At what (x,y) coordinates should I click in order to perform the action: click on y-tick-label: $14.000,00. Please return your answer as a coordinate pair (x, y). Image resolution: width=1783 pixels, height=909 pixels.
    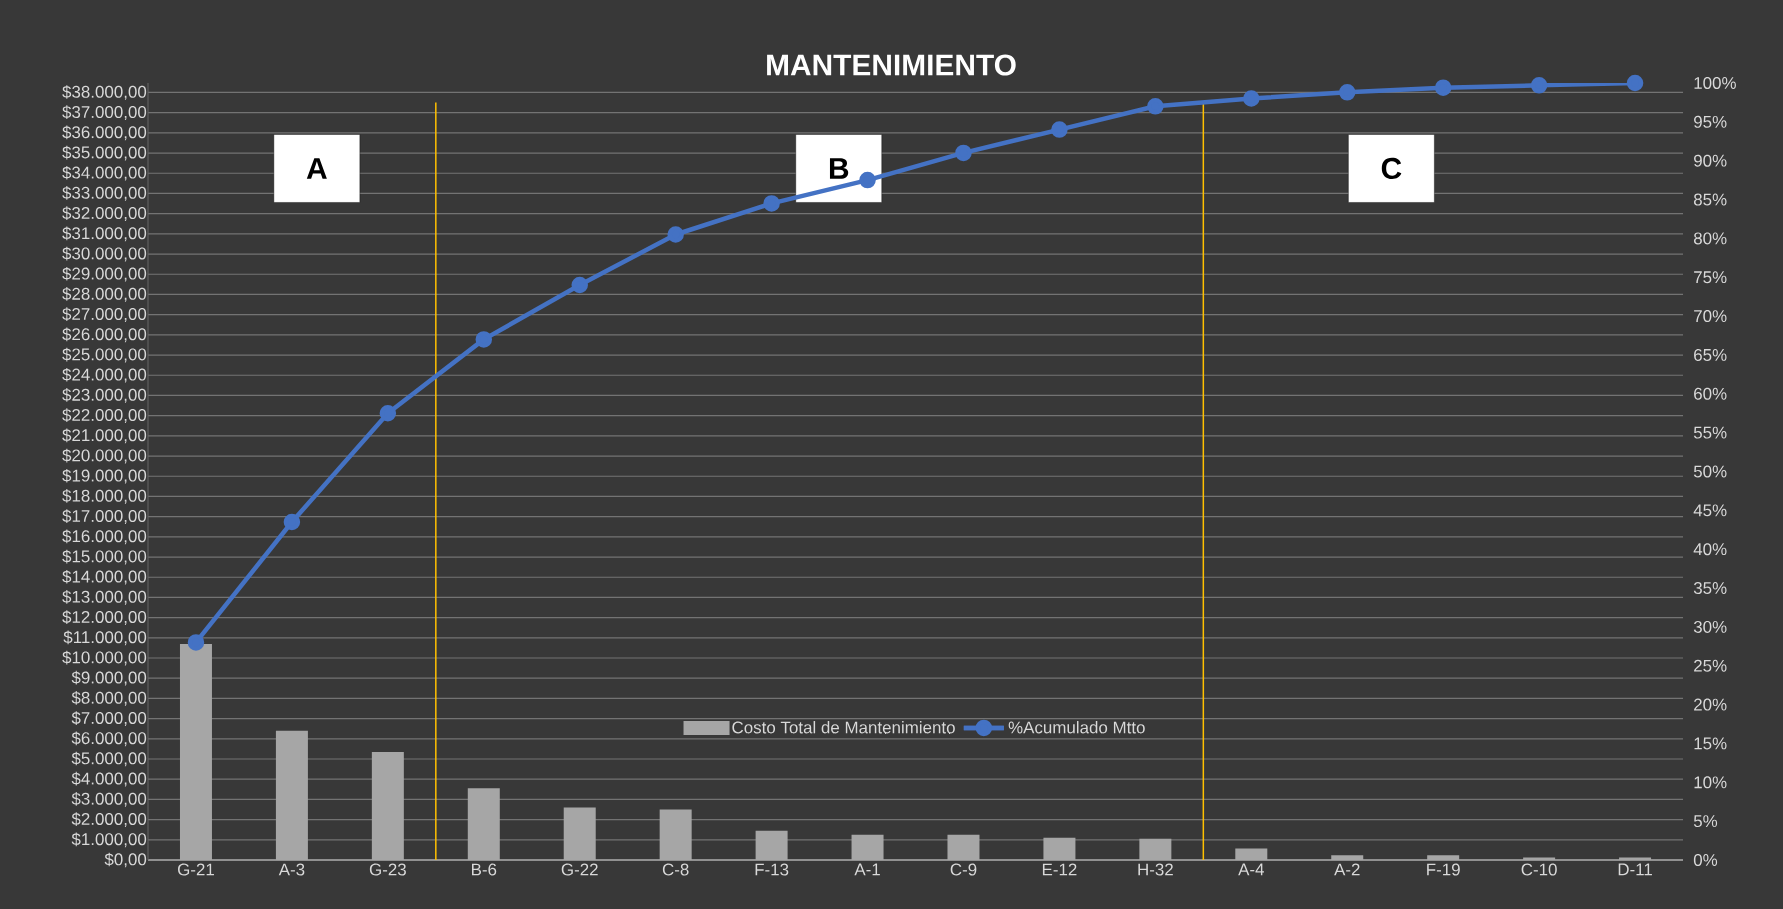
    Looking at the image, I should click on (104, 577).